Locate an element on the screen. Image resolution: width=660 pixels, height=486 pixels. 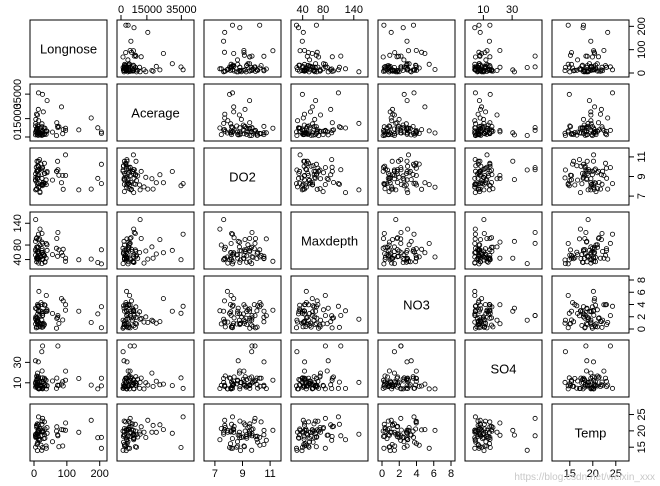
panel-temp-vs-do2 is located at coordinates (242, 432).